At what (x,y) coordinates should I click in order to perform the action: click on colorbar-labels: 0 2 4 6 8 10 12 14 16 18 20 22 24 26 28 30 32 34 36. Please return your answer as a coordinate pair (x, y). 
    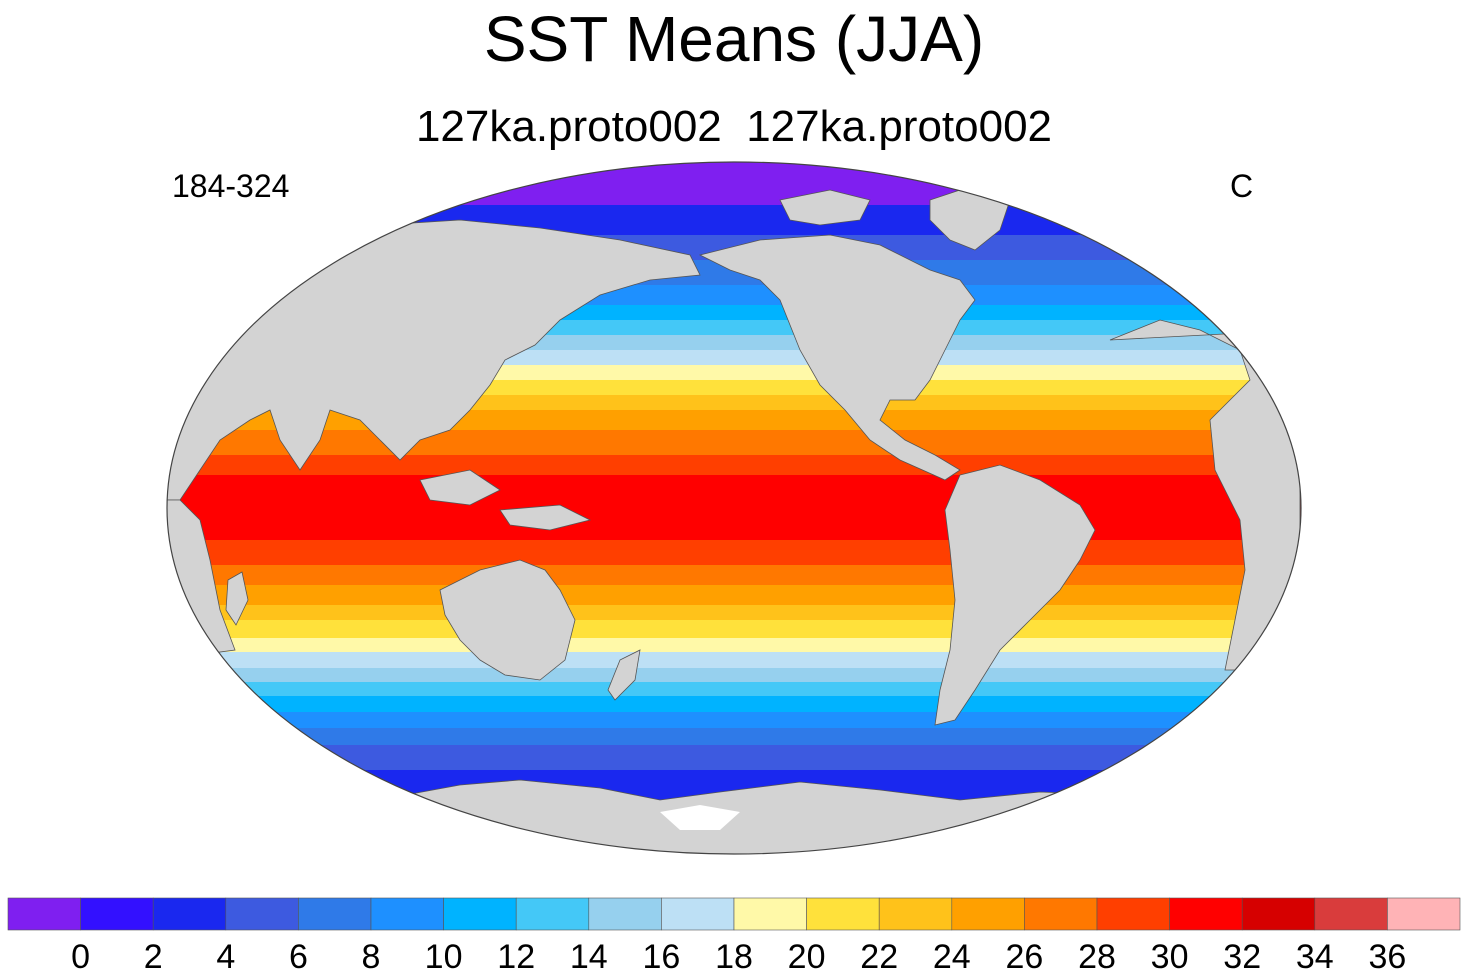
    Looking at the image, I should click on (738, 957).